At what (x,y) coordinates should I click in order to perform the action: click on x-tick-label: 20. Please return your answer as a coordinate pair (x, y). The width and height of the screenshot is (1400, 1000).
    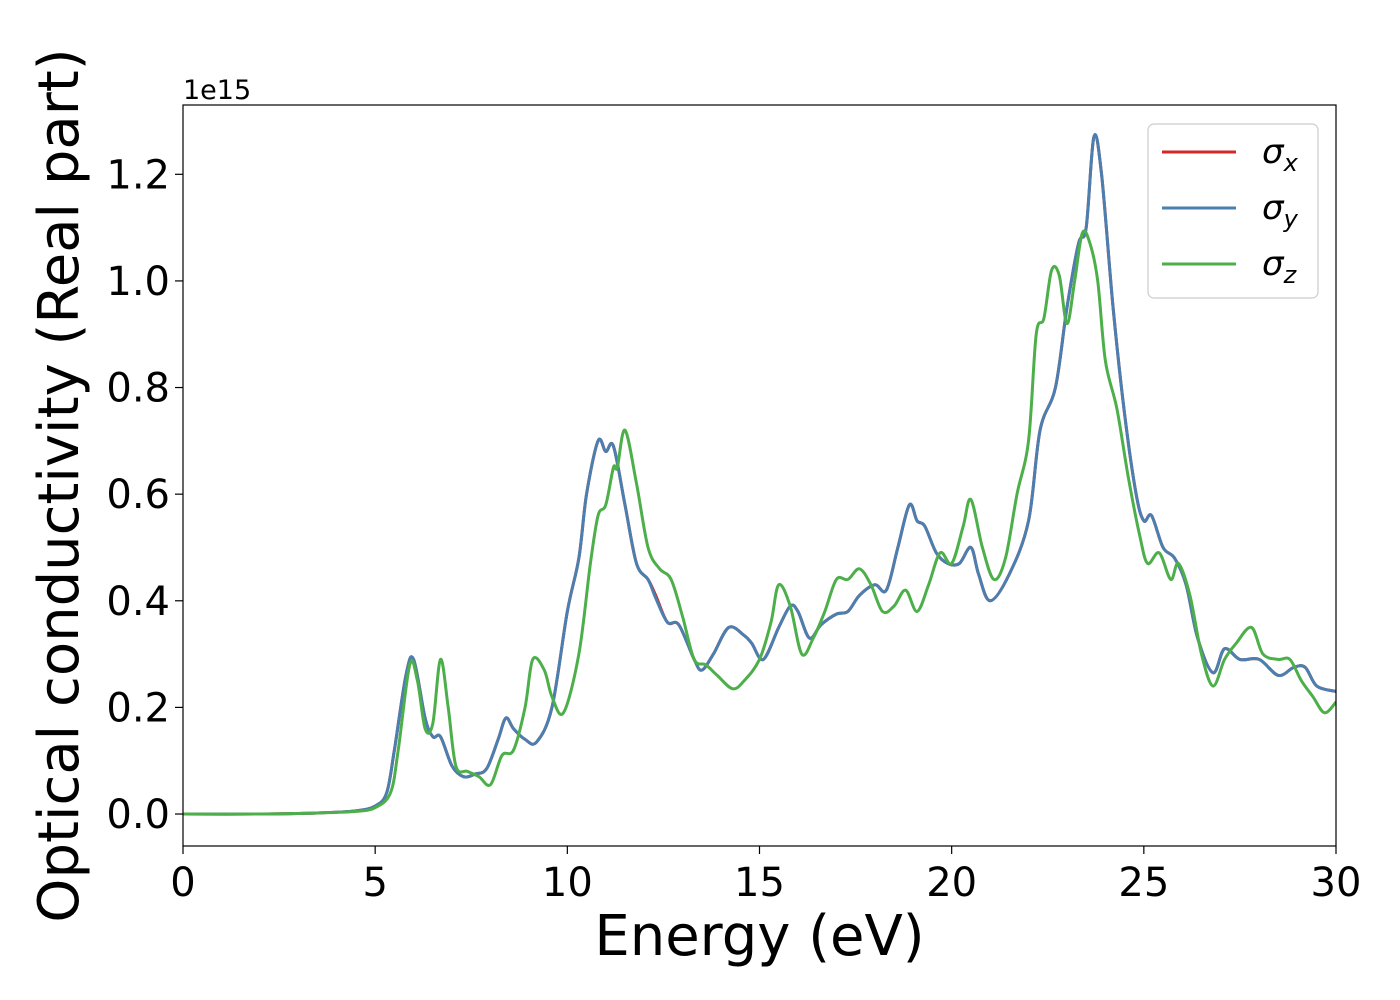
    Looking at the image, I should click on (951, 883).